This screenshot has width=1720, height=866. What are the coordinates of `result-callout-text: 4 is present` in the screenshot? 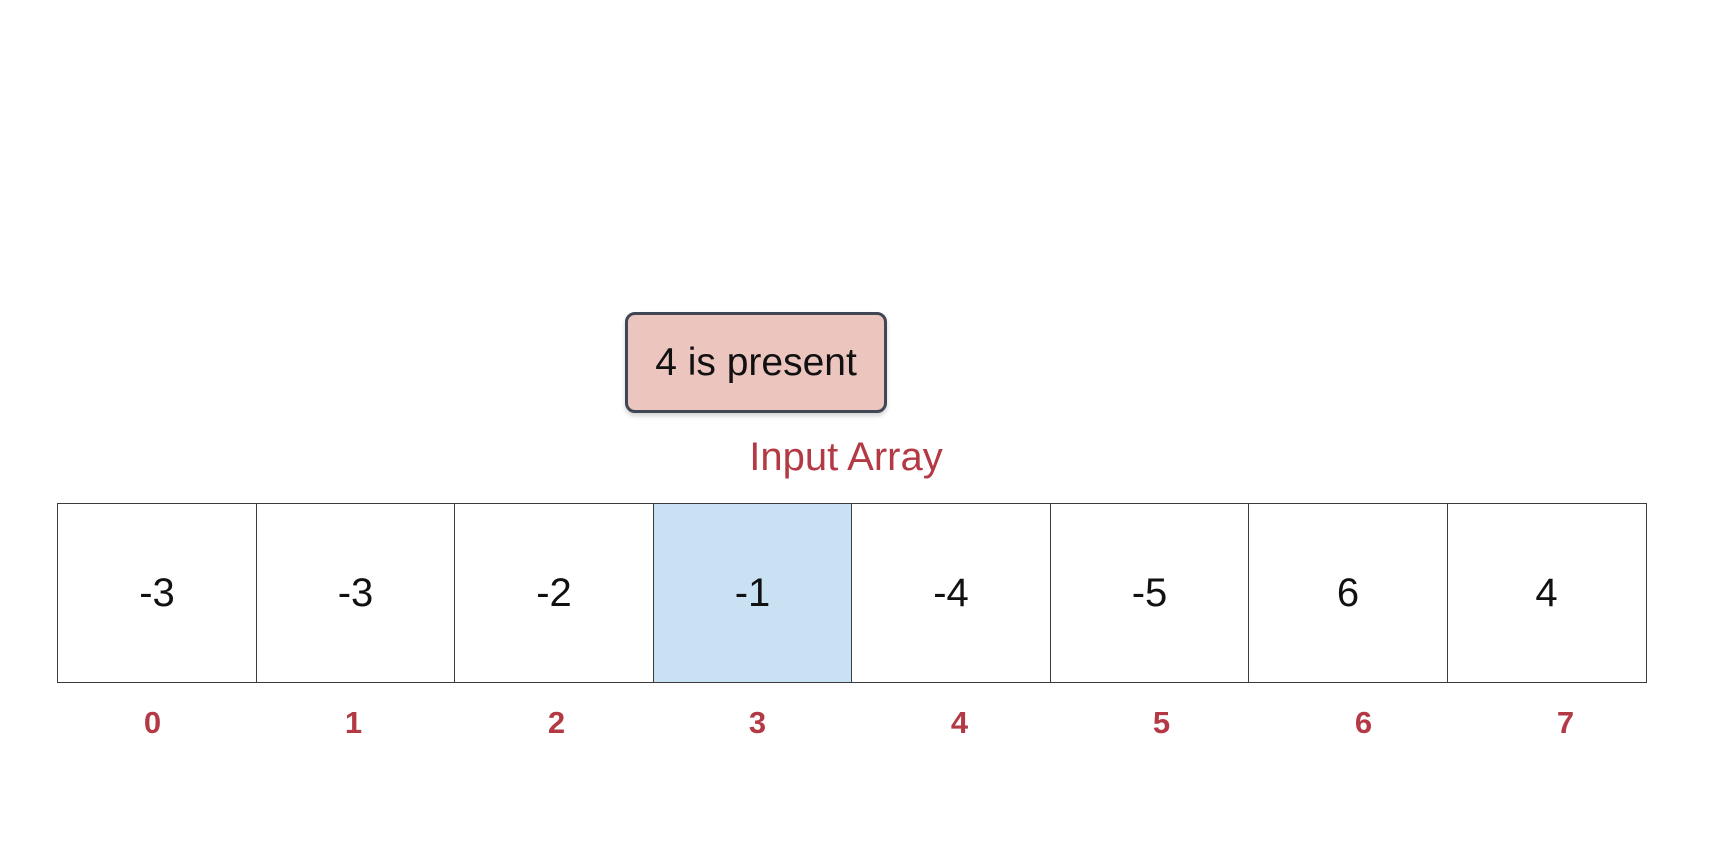 It's located at (756, 362).